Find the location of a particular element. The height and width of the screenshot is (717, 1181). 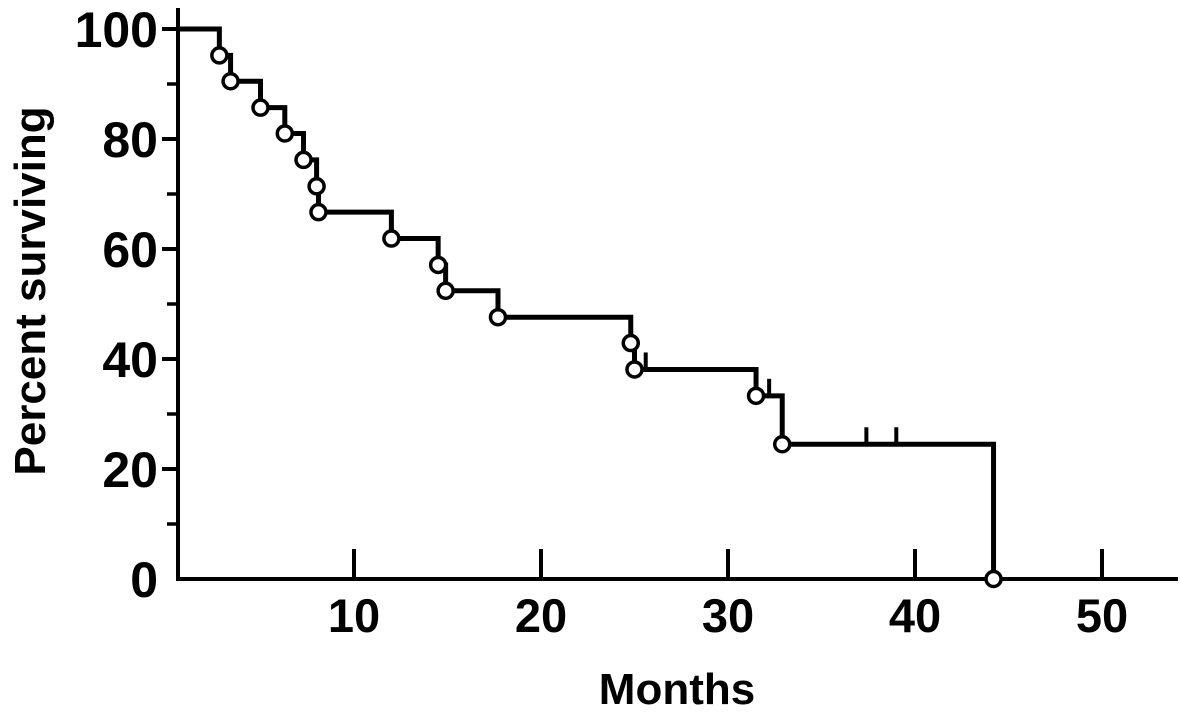

y-tick-label: 20 is located at coordinates (130, 470).